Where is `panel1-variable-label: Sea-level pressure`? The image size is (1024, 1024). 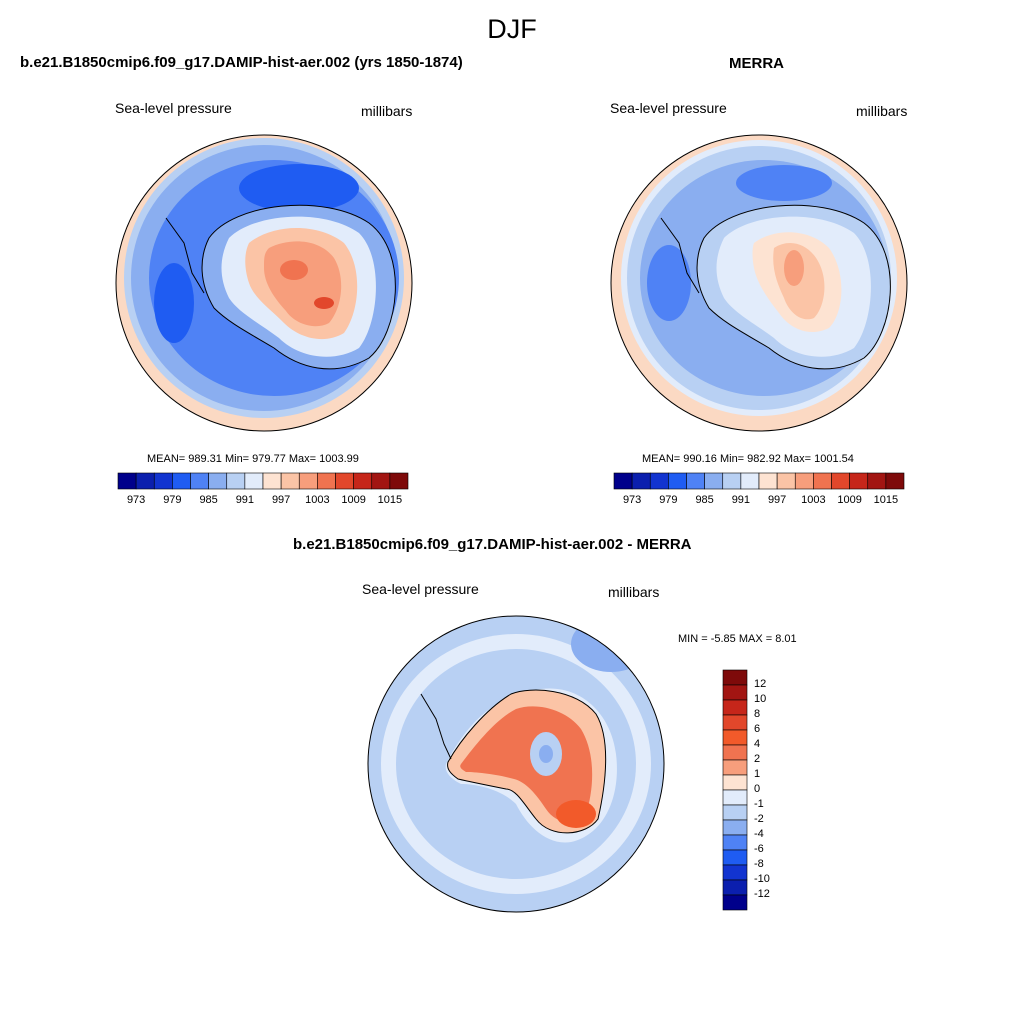
panel1-variable-label: Sea-level pressure is located at coordinates (173, 108).